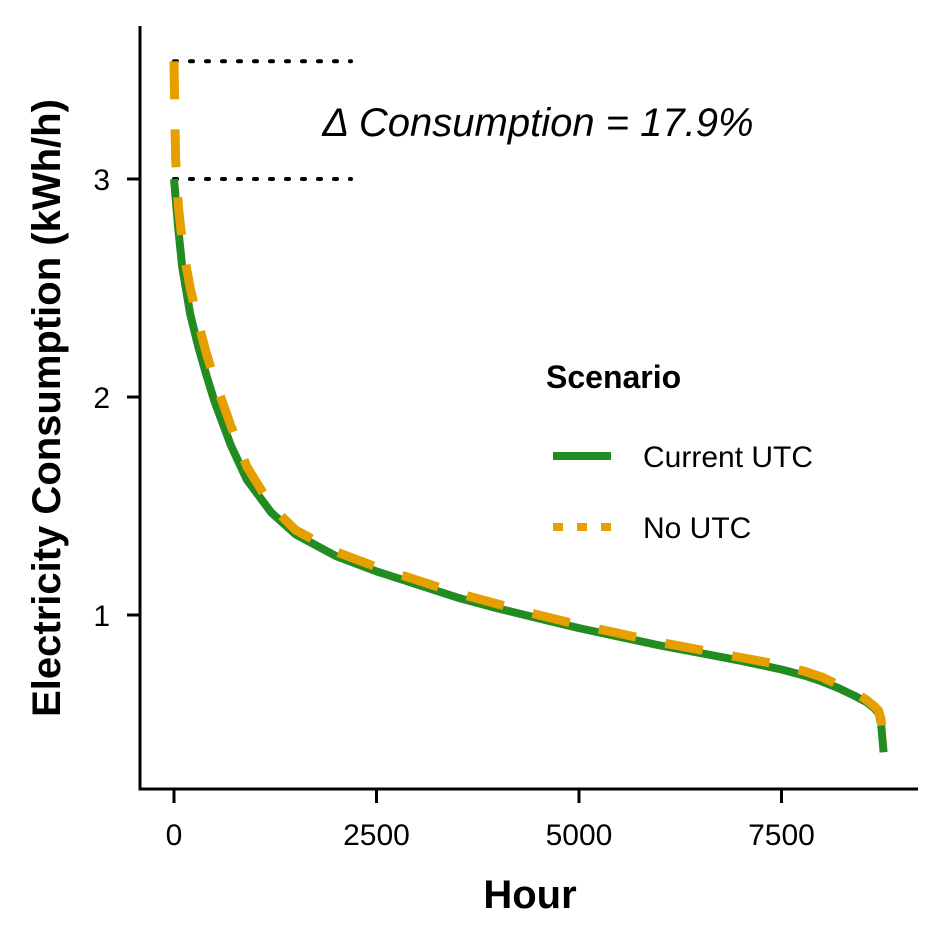 The image size is (944, 944). What do you see at coordinates (490, 820) in the screenshot?
I see `x-axis-ticks: 0 2500 5000 7500` at bounding box center [490, 820].